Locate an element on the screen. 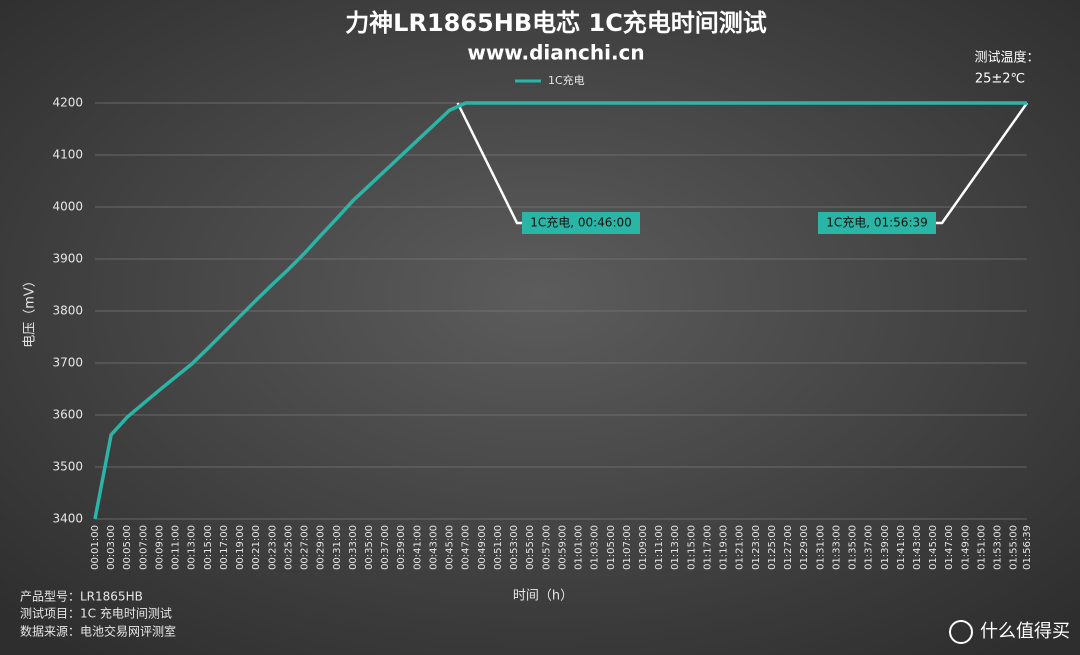  x-tick-label: 01:17:00 is located at coordinates (707, 547).